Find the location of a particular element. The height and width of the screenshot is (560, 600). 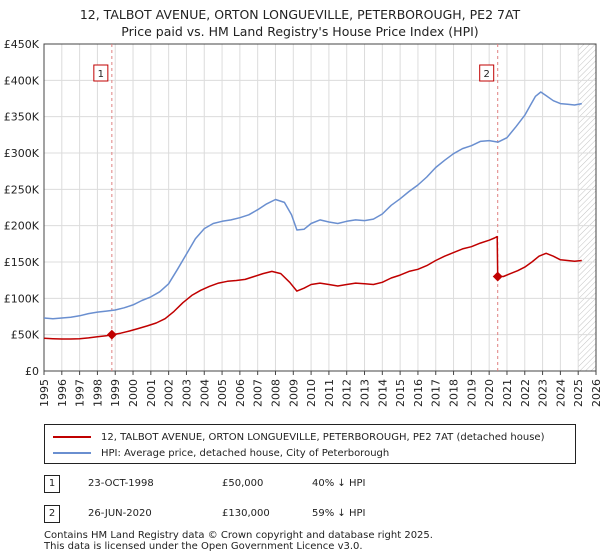

x-tick-label: 2017 is located at coordinates (436, 393).